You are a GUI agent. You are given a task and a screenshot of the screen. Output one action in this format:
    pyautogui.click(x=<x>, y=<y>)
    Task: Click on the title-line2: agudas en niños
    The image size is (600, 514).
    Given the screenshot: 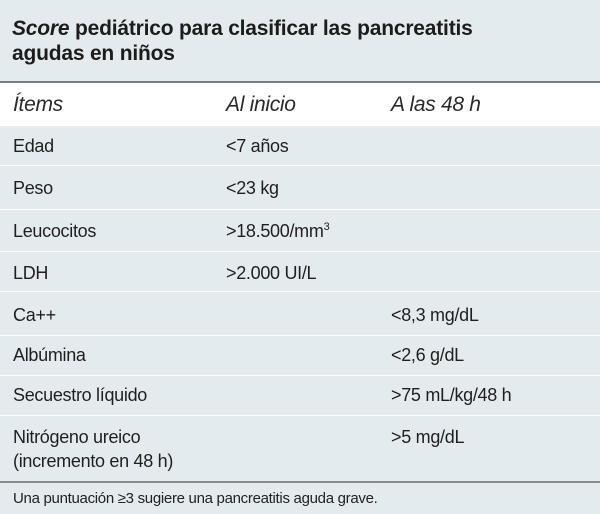 What is the action you would take?
    pyautogui.click(x=93, y=53)
    